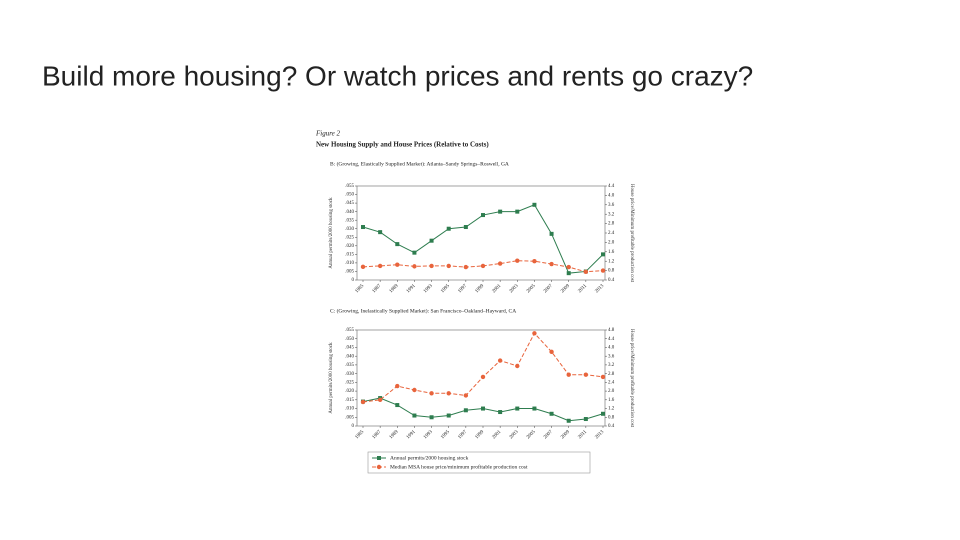  I want to click on y-tick-label: .010, so click(349, 409).